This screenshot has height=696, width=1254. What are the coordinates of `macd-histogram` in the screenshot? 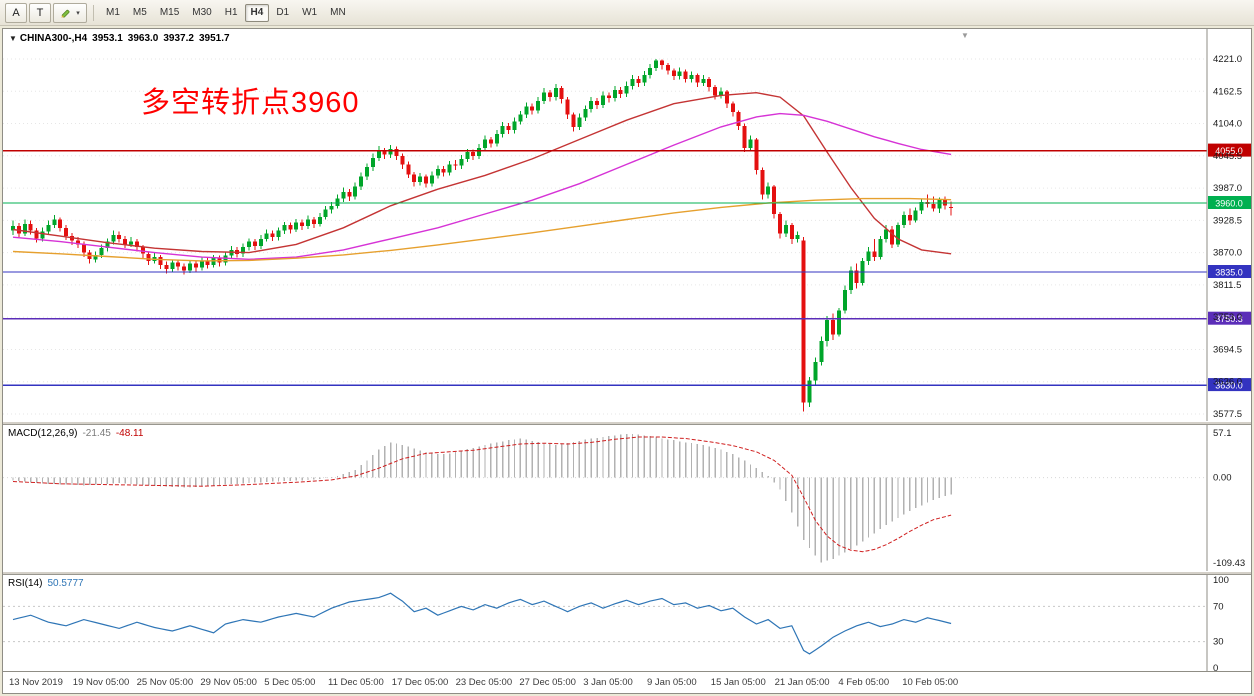 It's located at (482, 498).